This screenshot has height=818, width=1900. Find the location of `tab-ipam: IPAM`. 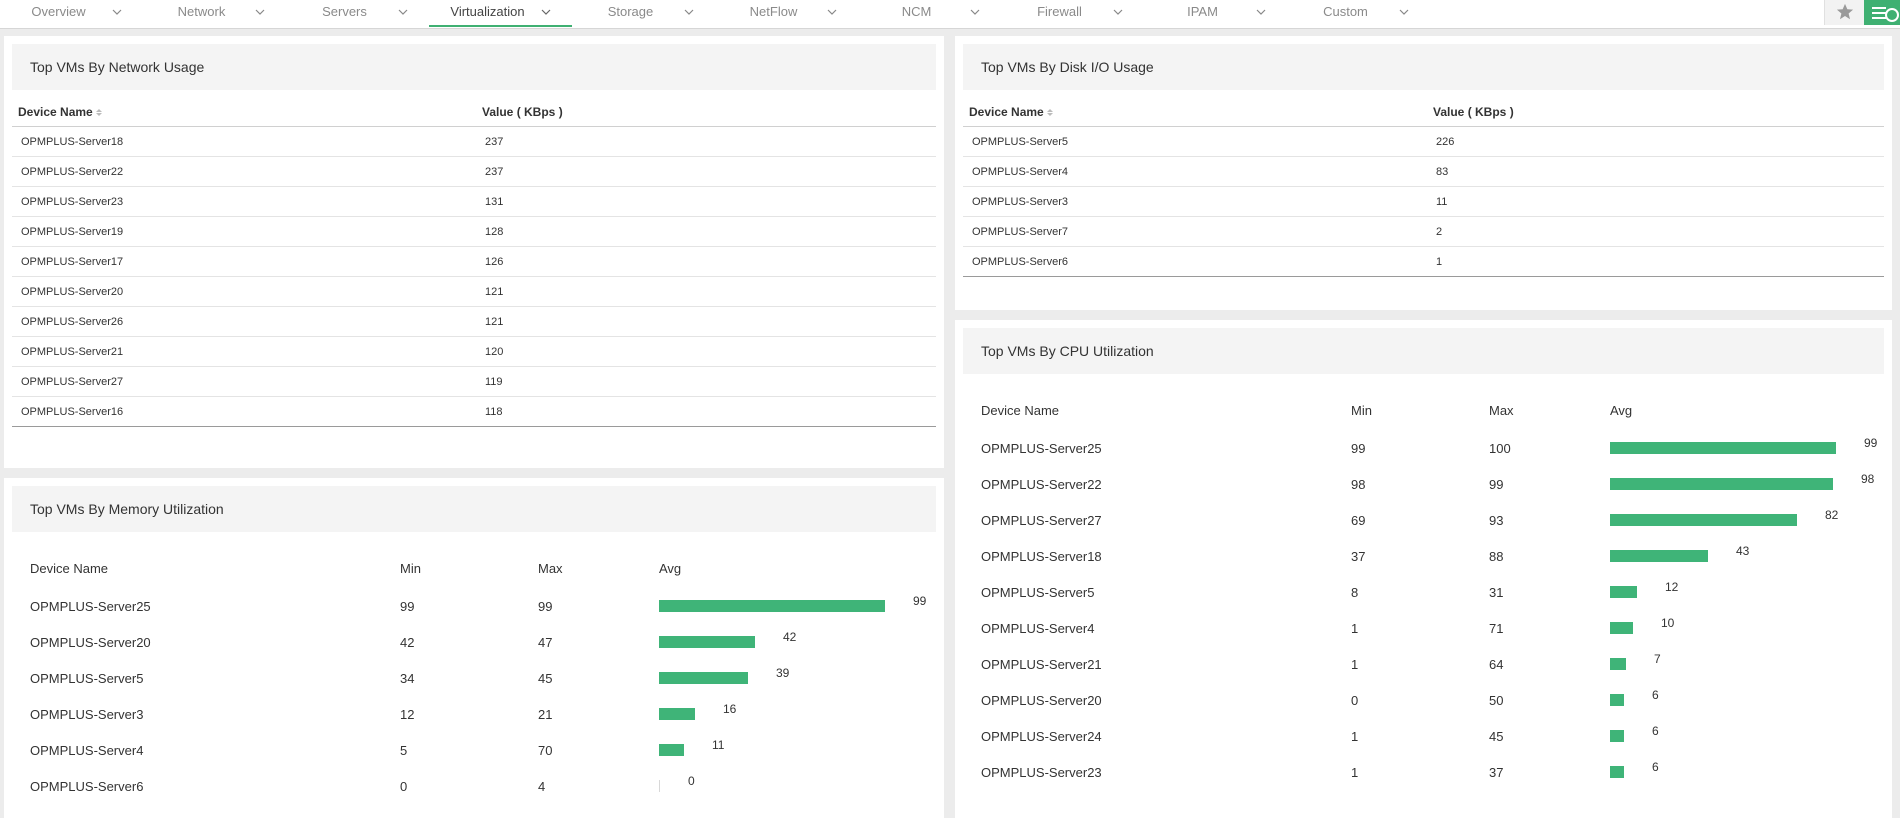

tab-ipam: IPAM is located at coordinates (1215, 13).